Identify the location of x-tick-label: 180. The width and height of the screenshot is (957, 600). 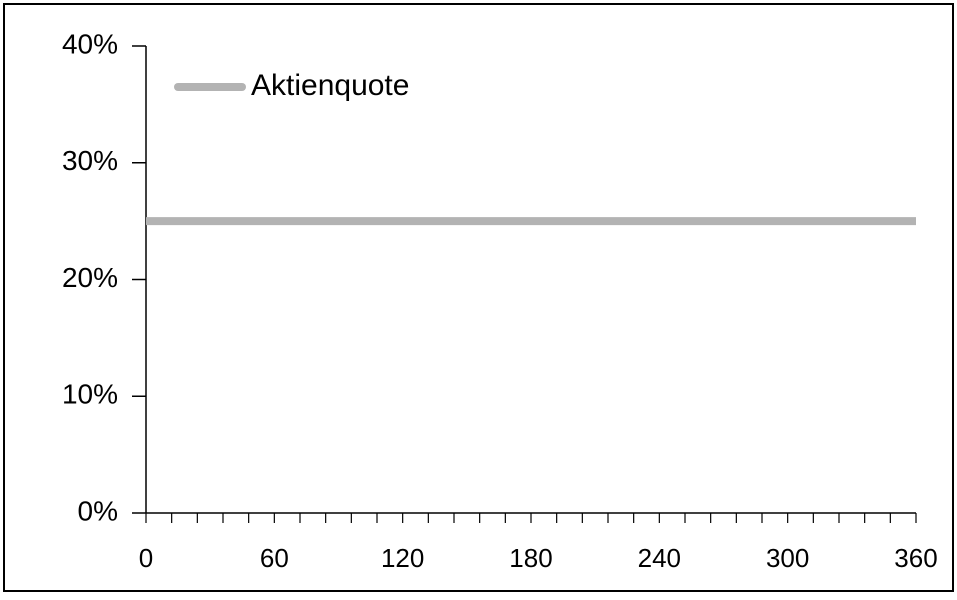
(530, 558).